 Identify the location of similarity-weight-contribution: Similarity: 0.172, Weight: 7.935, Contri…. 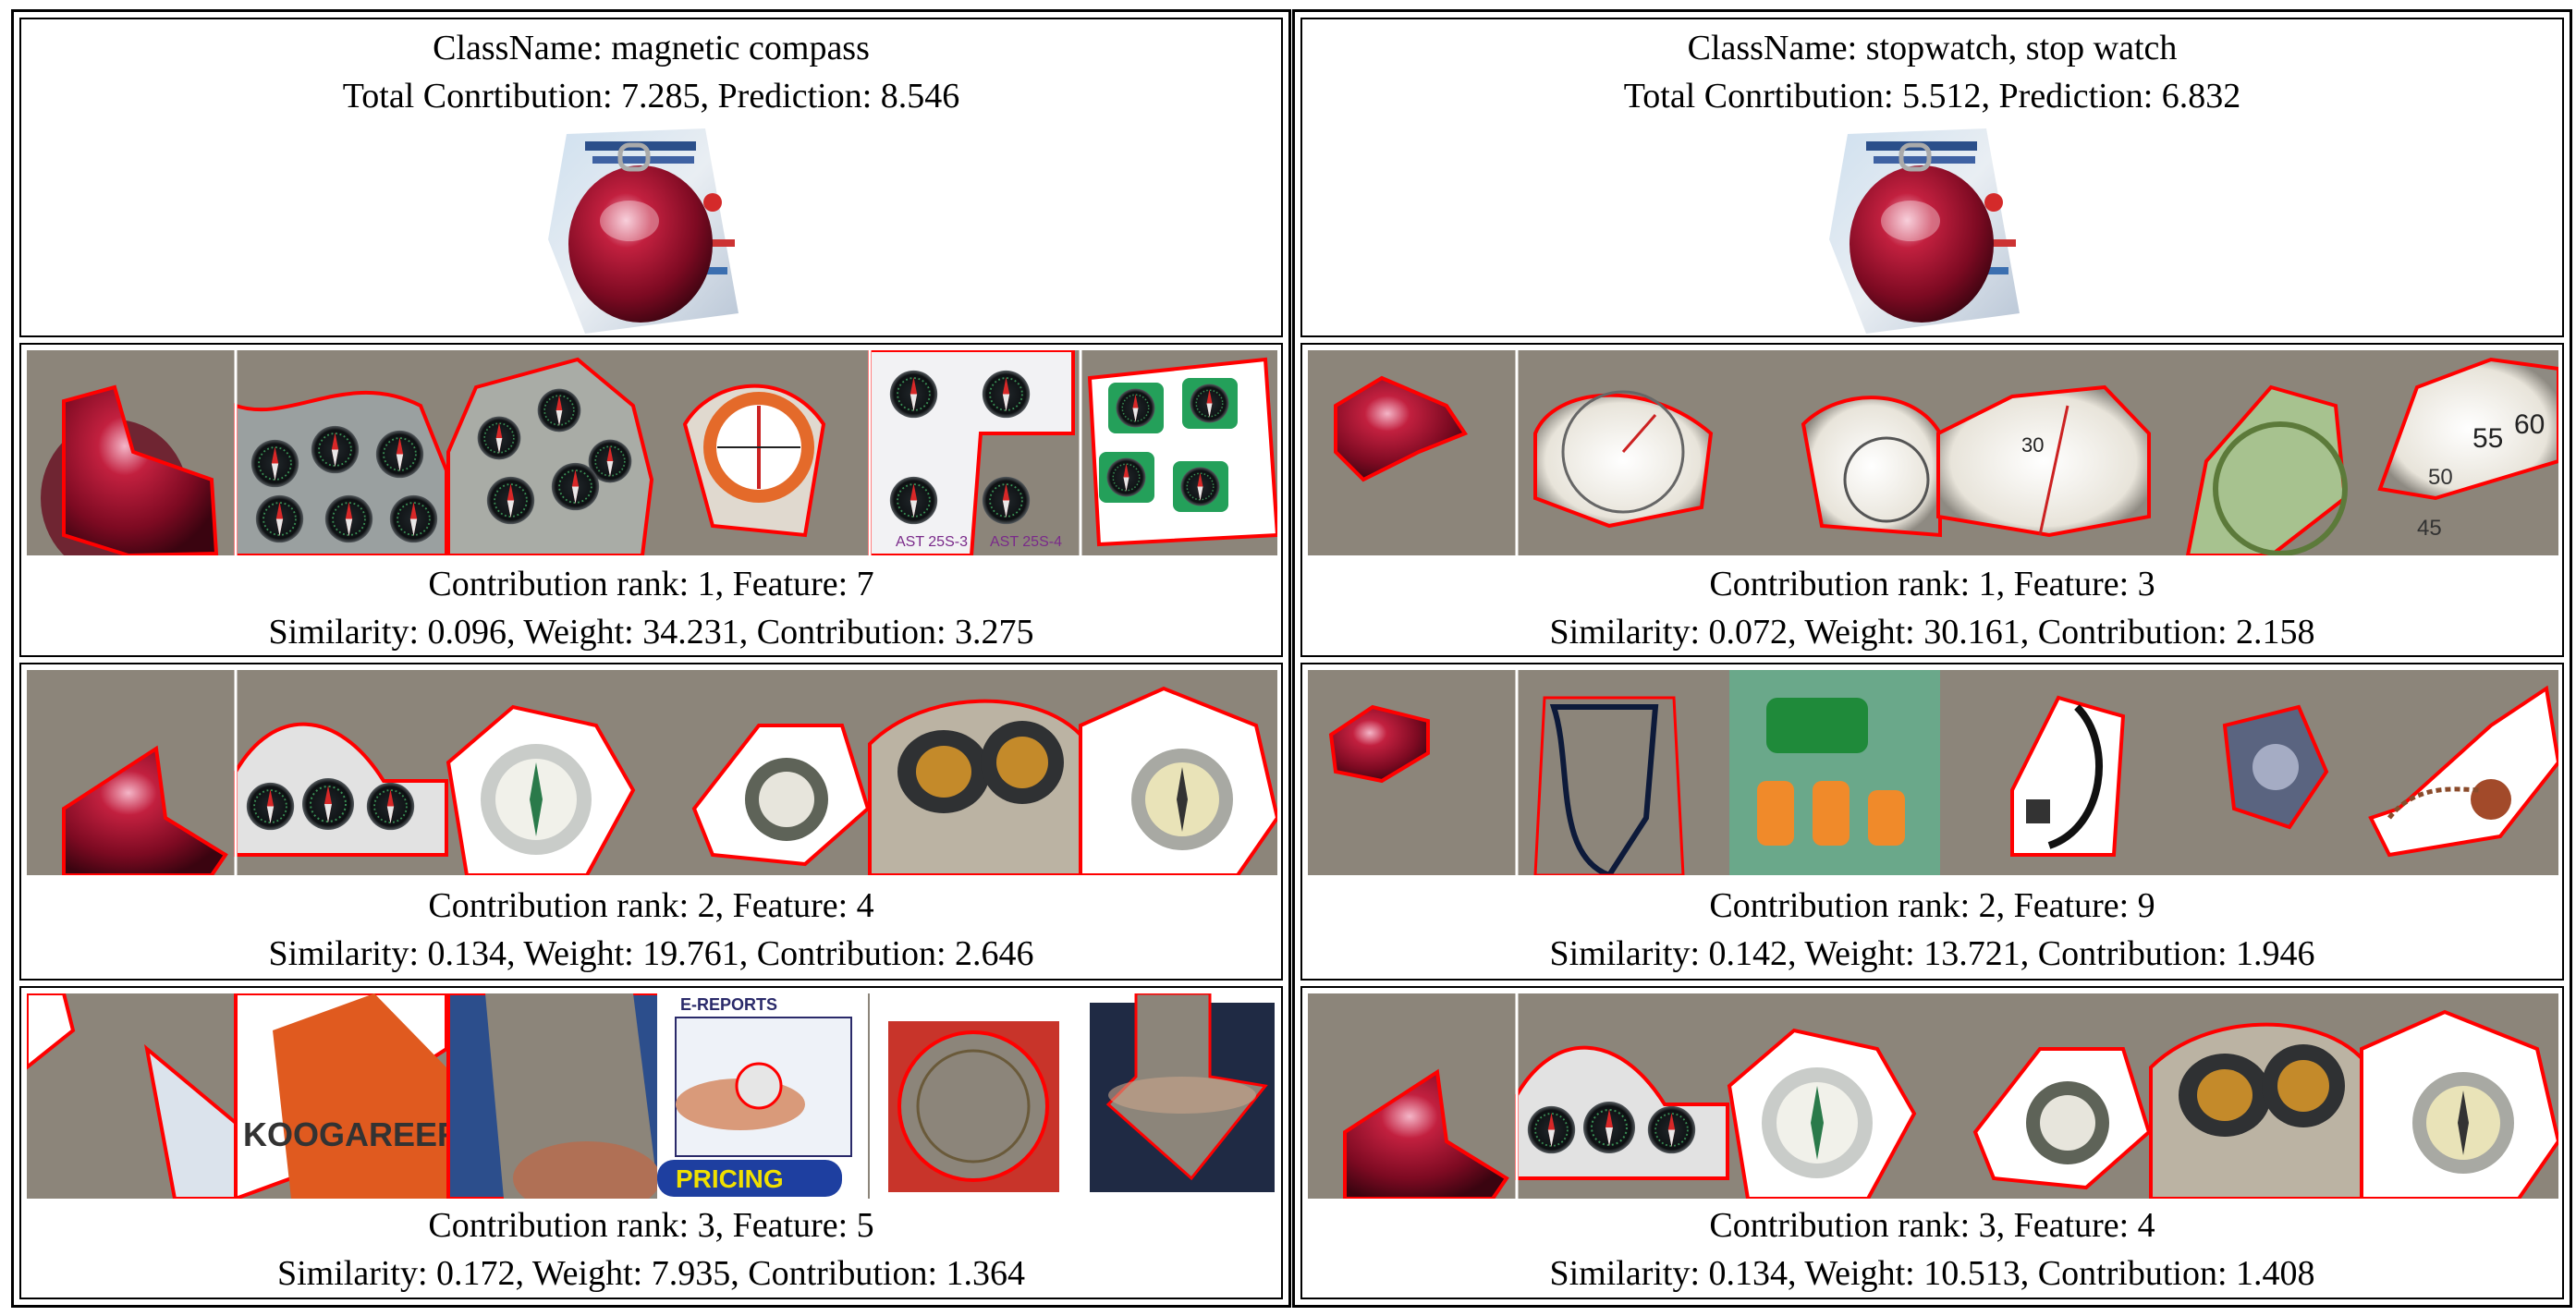
(651, 1273).